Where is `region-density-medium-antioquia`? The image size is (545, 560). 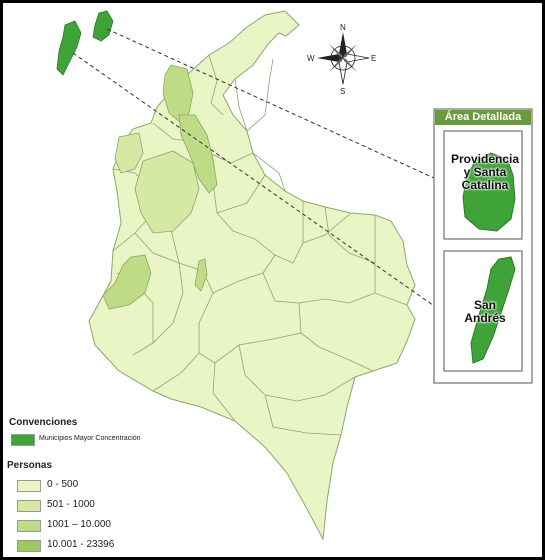 region-density-medium-antioquia is located at coordinates (167, 192).